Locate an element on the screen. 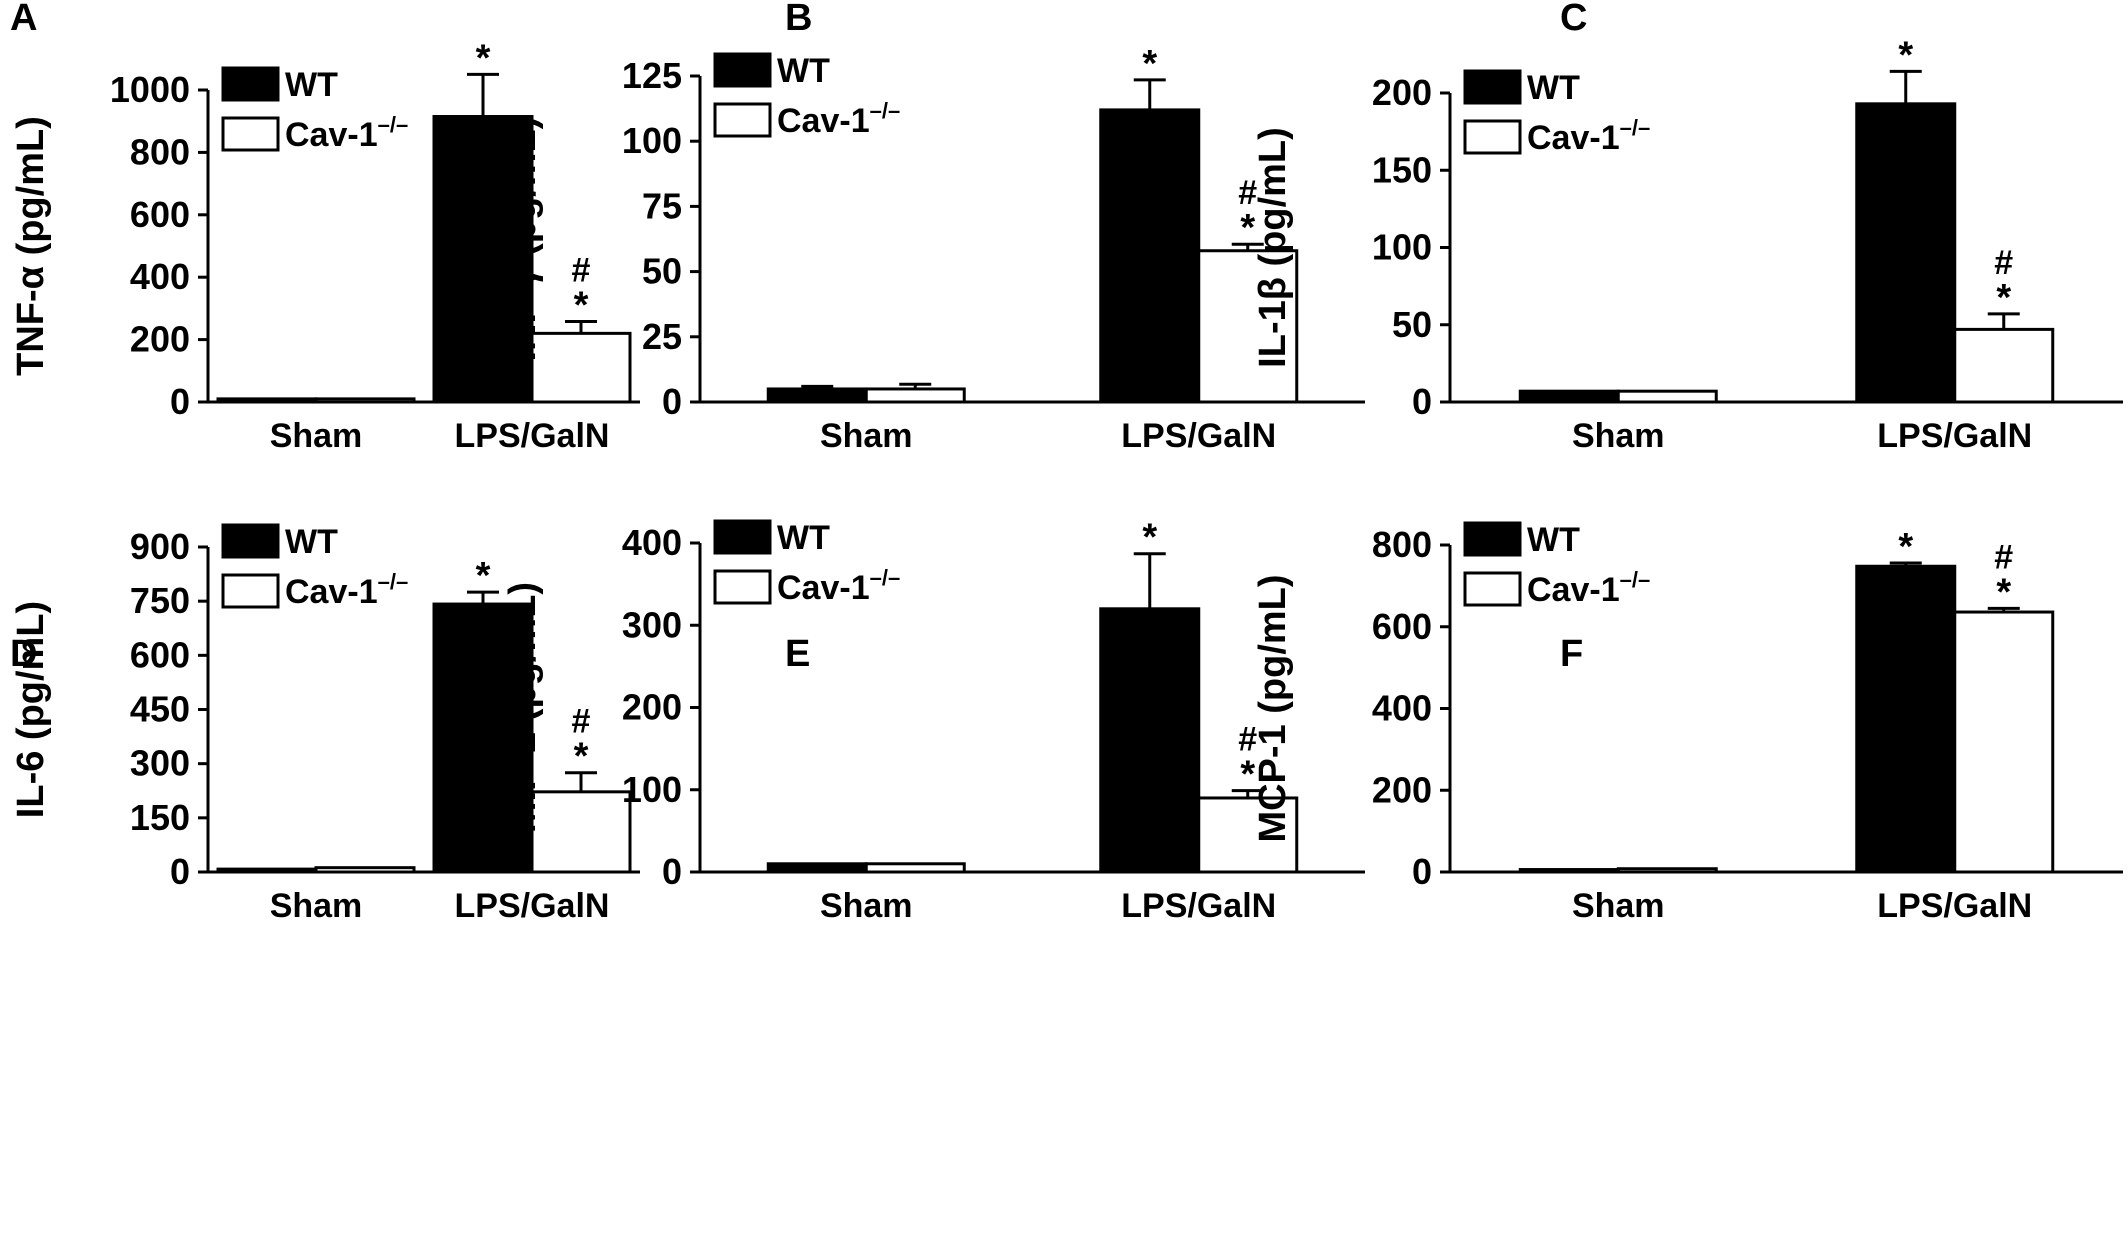 This screenshot has width=2128, height=1245. y-axis-label: INF-γ (pg/mL) is located at coordinates (523, 239).